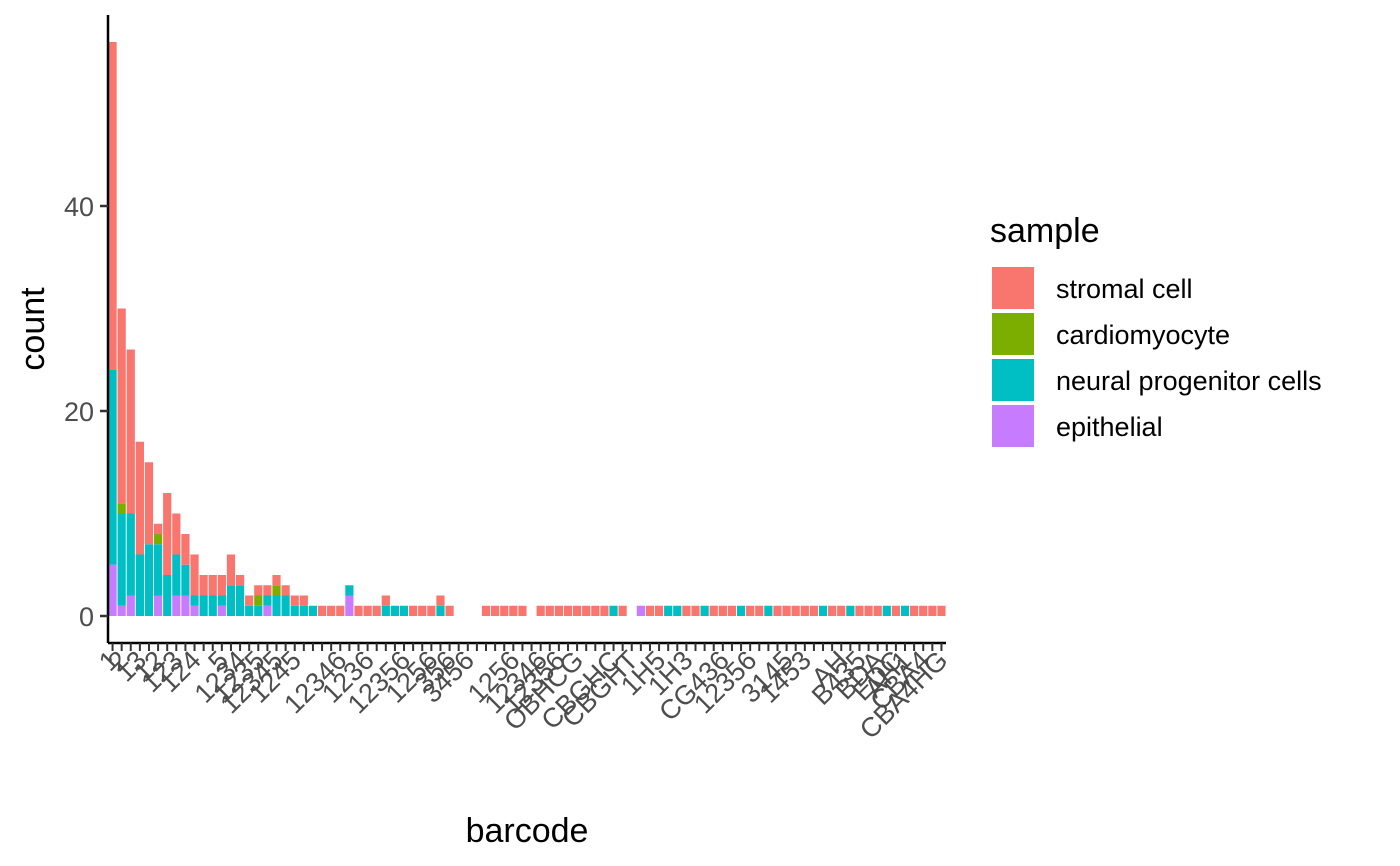 The width and height of the screenshot is (1400, 866). Describe the element at coordinates (1124, 289) in the screenshot. I see `legend-label: stromal cell` at that location.